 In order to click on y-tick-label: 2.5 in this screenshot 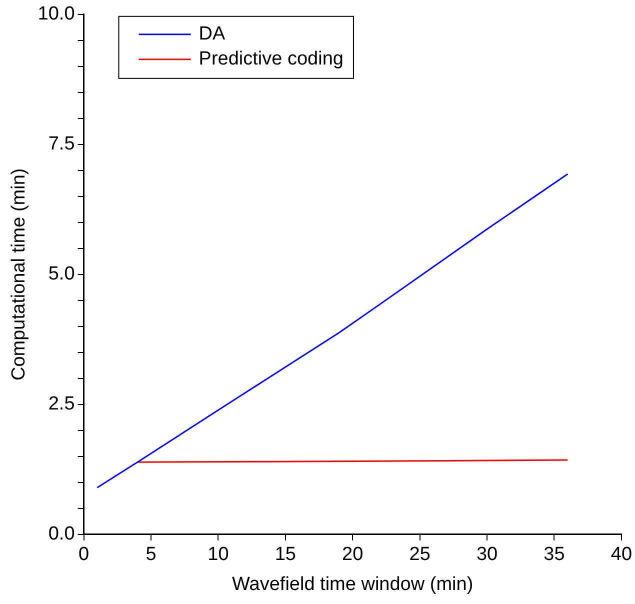, I will do `click(61, 404)`.